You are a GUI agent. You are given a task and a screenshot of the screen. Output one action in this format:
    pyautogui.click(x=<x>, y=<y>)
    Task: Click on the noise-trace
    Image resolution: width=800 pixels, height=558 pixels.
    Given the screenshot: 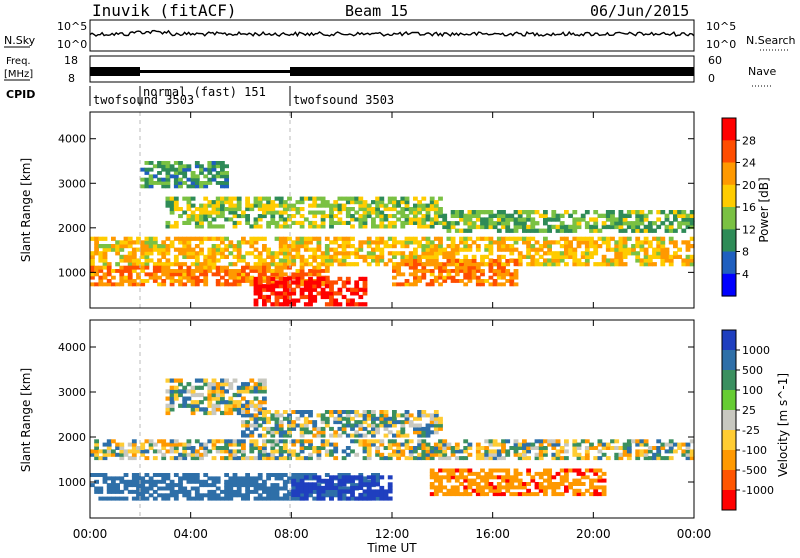 What is the action you would take?
    pyautogui.click(x=392, y=33)
    